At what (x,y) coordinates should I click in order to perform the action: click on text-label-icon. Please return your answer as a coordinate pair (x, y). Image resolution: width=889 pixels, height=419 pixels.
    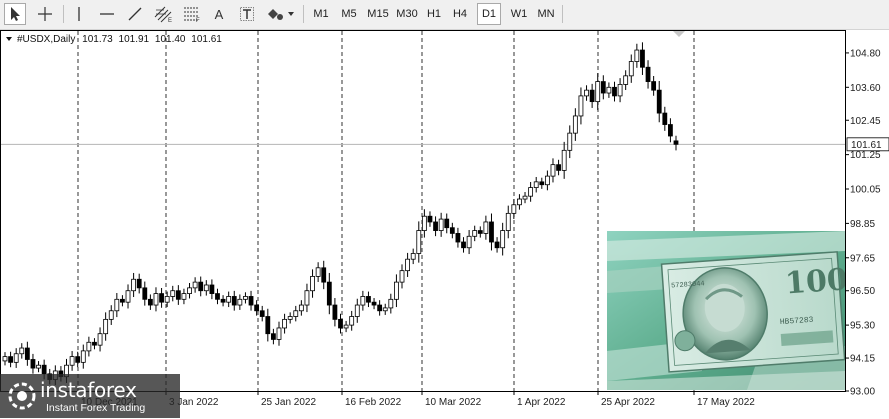
    Looking at the image, I should click on (247, 14).